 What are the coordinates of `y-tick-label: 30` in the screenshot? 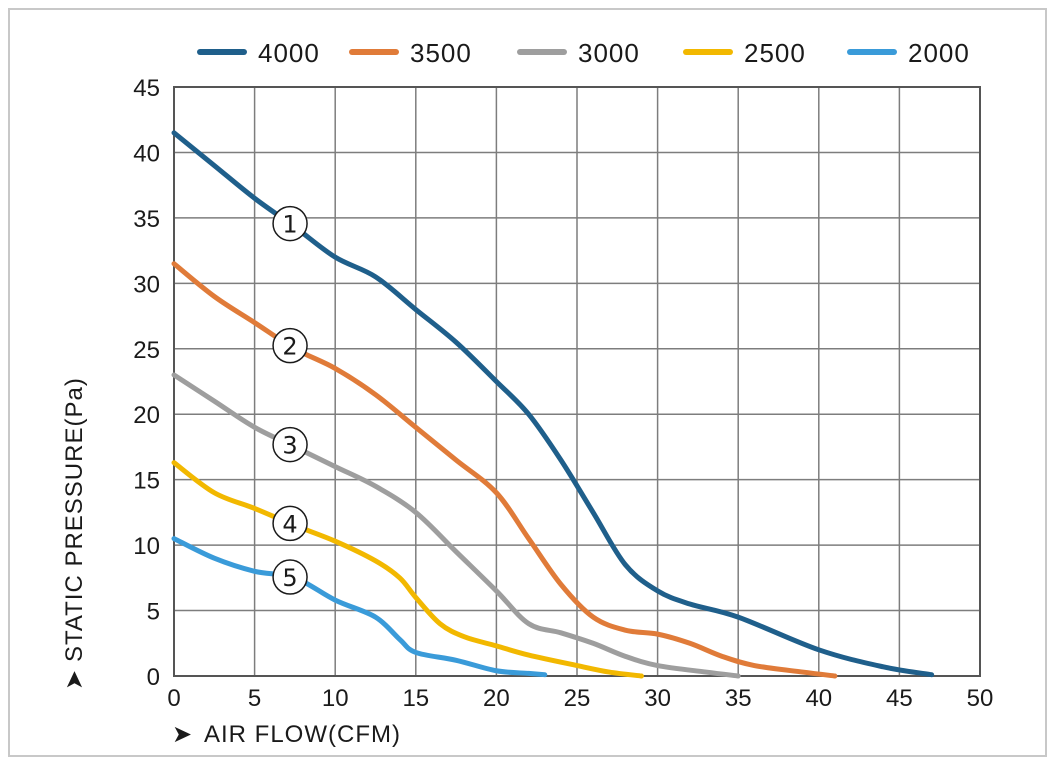 It's located at (146, 284).